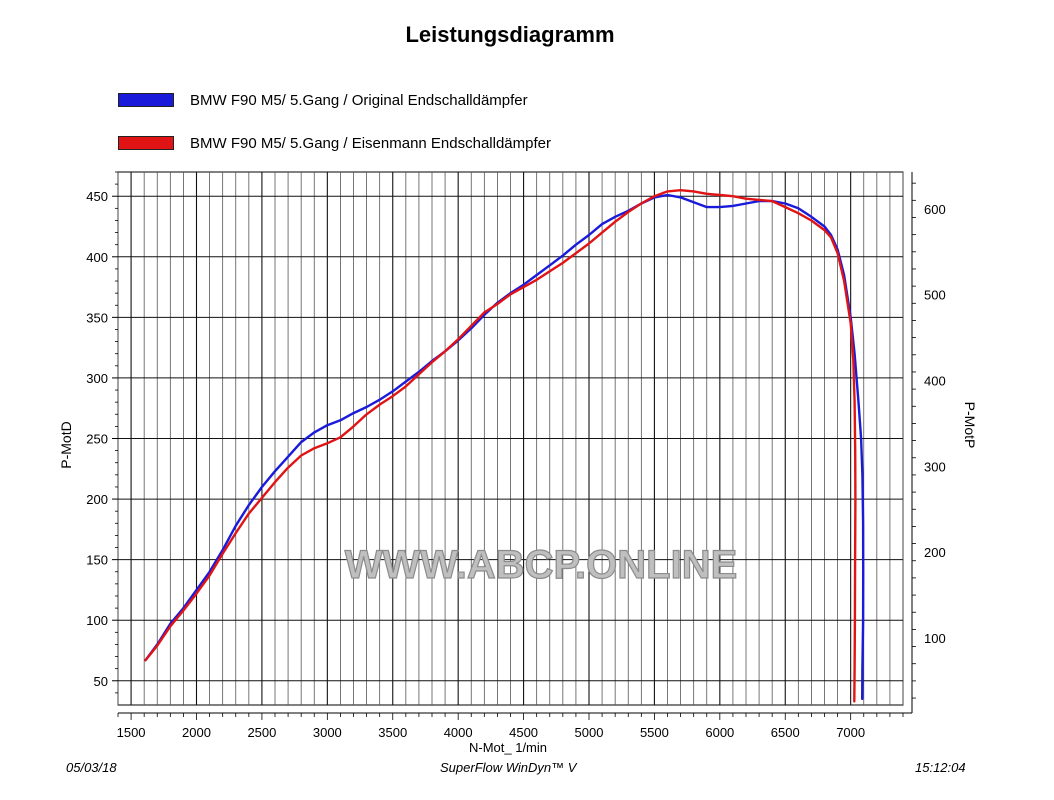 This screenshot has width=1054, height=800. What do you see at coordinates (97, 620) in the screenshot?
I see `y-left-tick-label: 100` at bounding box center [97, 620].